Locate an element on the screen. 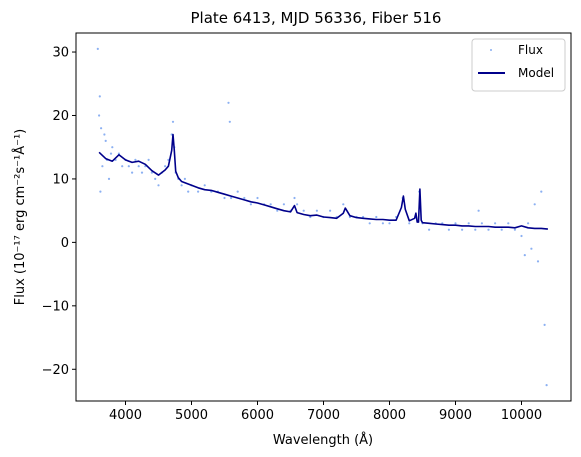 The width and height of the screenshot is (581, 457). chart-title: Plate 6413, MJD 56336, Fiber 516 is located at coordinates (316, 18).